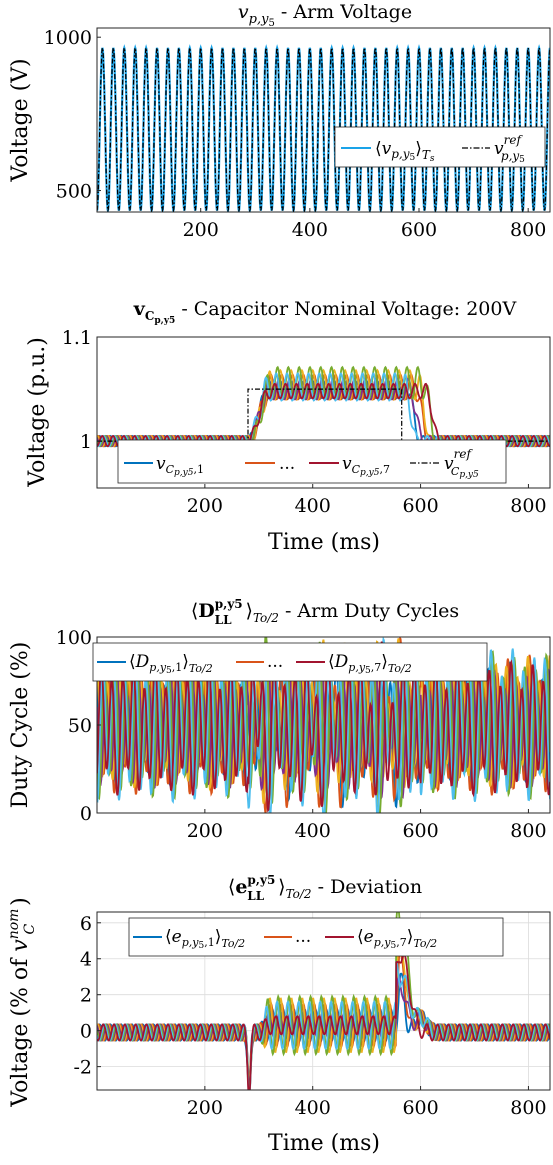  What do you see at coordinates (290, 662) in the screenshot?
I see `chart3-legend: ⟨Dp,y5,1⟩To/2 ... ⟨Dp,y5,7⟩To/2` at bounding box center [290, 662].